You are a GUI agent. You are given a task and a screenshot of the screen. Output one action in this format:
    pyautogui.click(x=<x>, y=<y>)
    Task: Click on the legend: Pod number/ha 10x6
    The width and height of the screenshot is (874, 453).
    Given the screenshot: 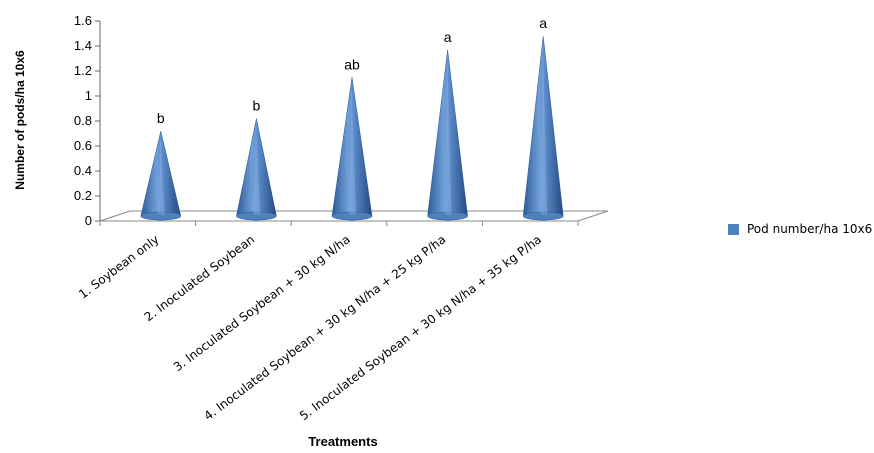 What is the action you would take?
    pyautogui.click(x=800, y=229)
    